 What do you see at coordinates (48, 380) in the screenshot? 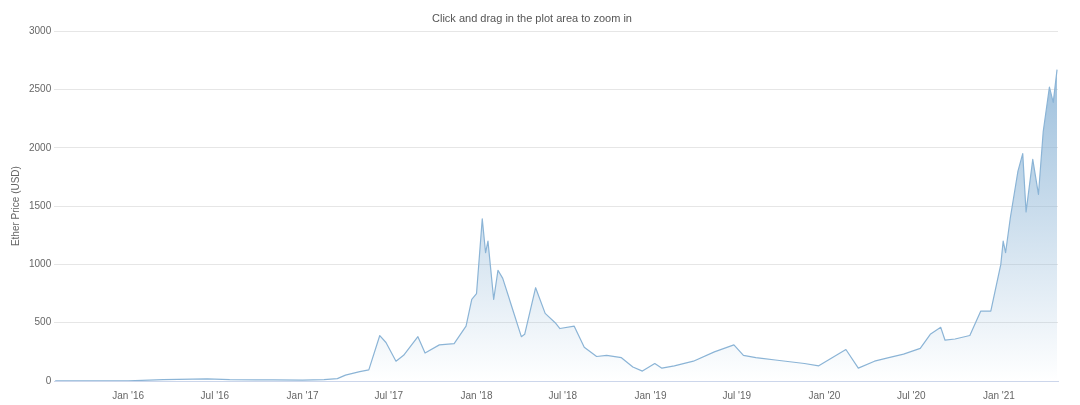
I see `y-tick-label: 0` at bounding box center [48, 380].